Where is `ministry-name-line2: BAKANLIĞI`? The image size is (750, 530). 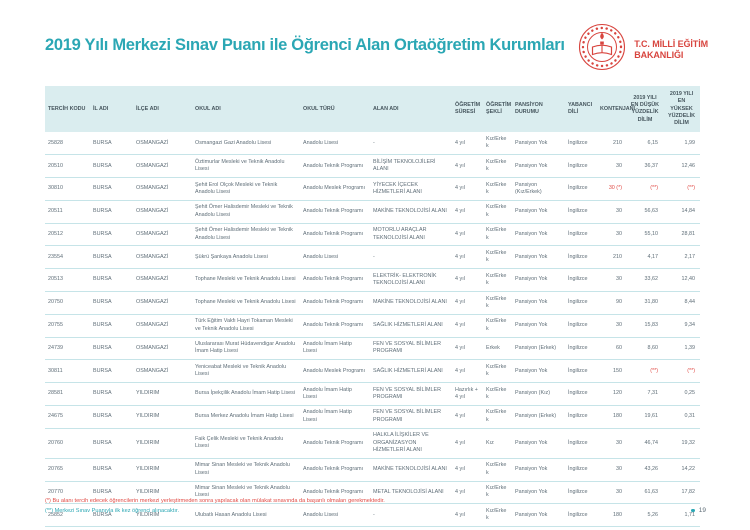
ministry-name-line2: BAKANLIĞI is located at coordinates (659, 54).